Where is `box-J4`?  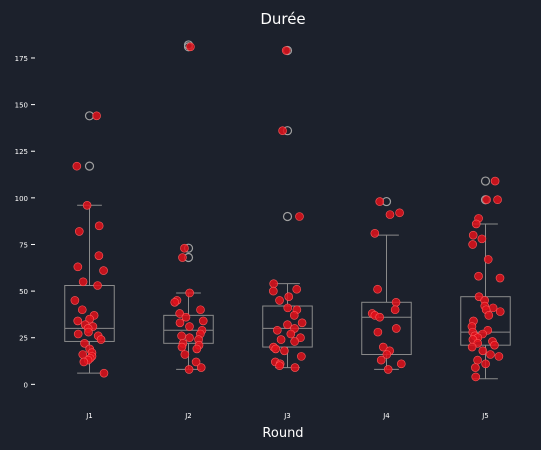 box-J4 is located at coordinates (386, 283).